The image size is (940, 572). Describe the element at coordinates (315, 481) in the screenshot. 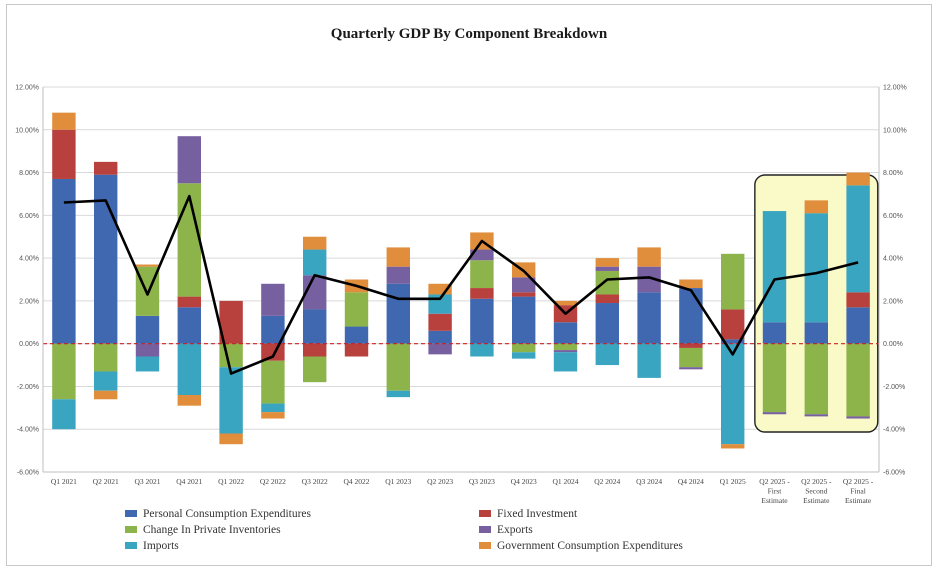

I see `x-category-label: Q3 2022` at that location.